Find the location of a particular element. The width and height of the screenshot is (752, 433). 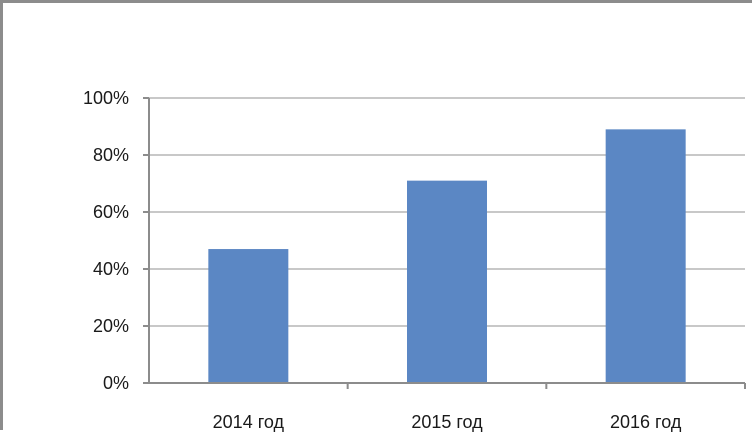

y-axis-tick-labels: 0% 20% 40% 60% 80% 100% is located at coordinates (106, 240).